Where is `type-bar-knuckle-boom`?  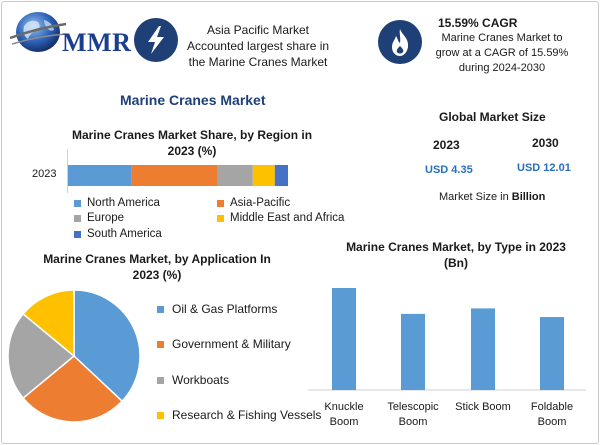 type-bar-knuckle-boom is located at coordinates (344, 339).